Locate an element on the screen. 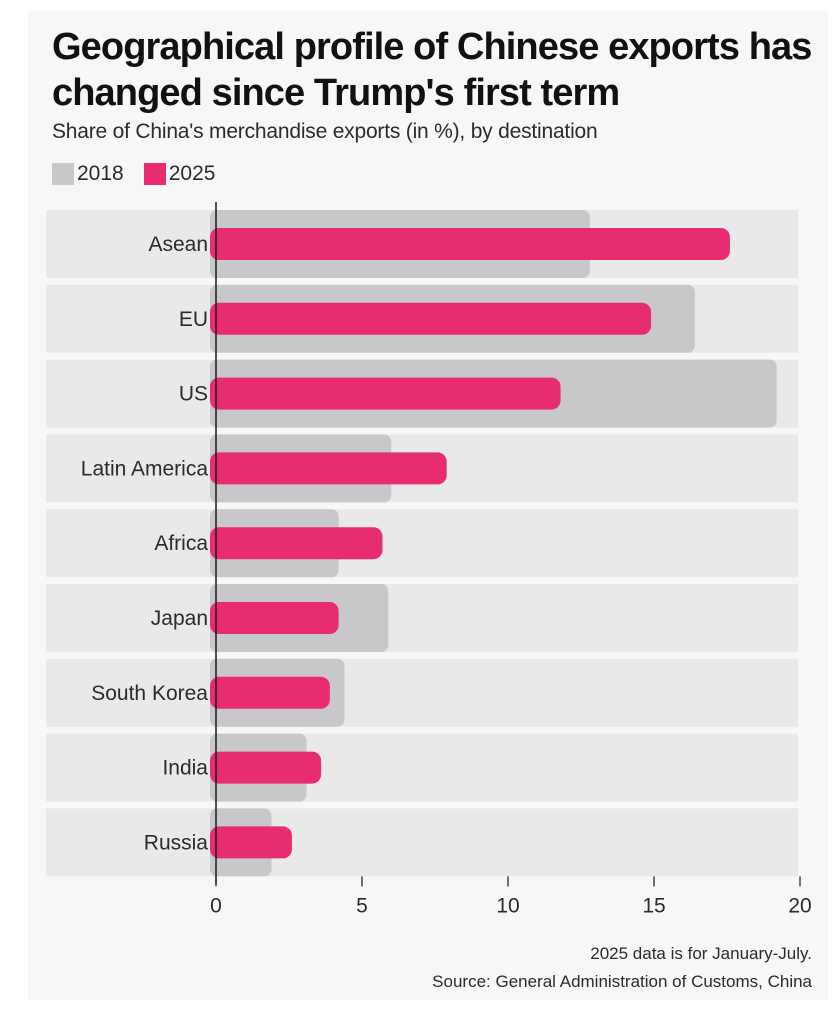  legend-swatch-2018 is located at coordinates (63, 174).